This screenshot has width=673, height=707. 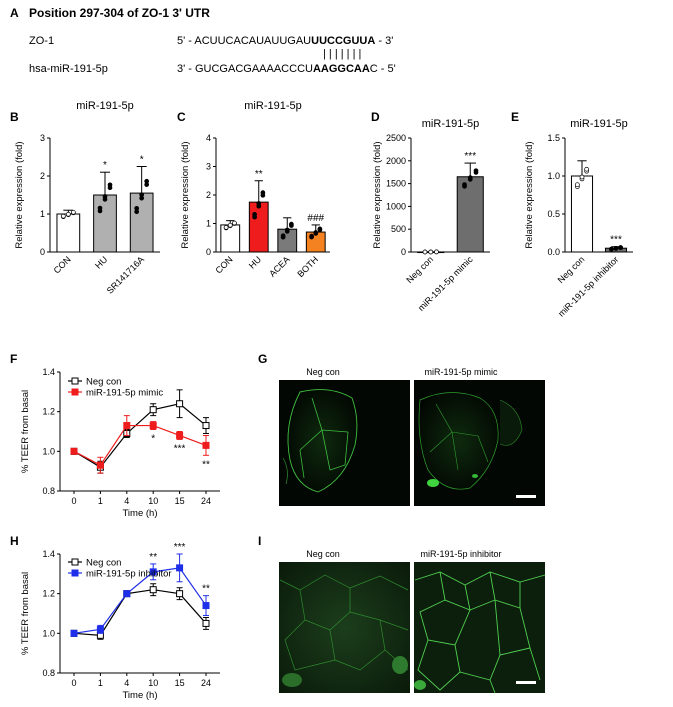 What do you see at coordinates (279, 266) in the screenshot?
I see `x-tick-label: ACEA` at bounding box center [279, 266].